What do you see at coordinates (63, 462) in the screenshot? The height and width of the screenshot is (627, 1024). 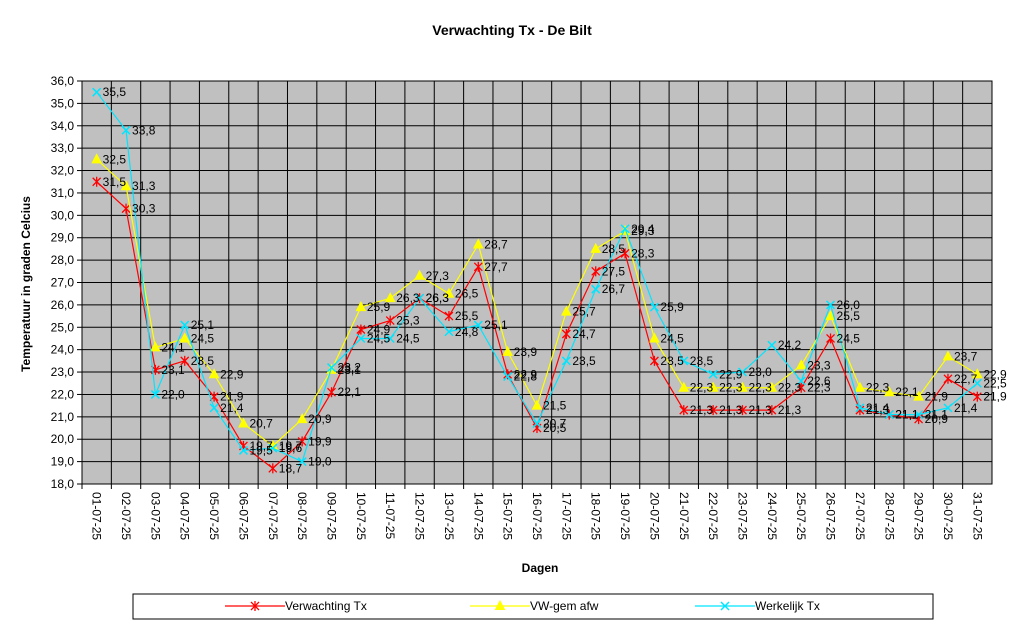 I see `y-tick-label: 19,0` at bounding box center [63, 462].